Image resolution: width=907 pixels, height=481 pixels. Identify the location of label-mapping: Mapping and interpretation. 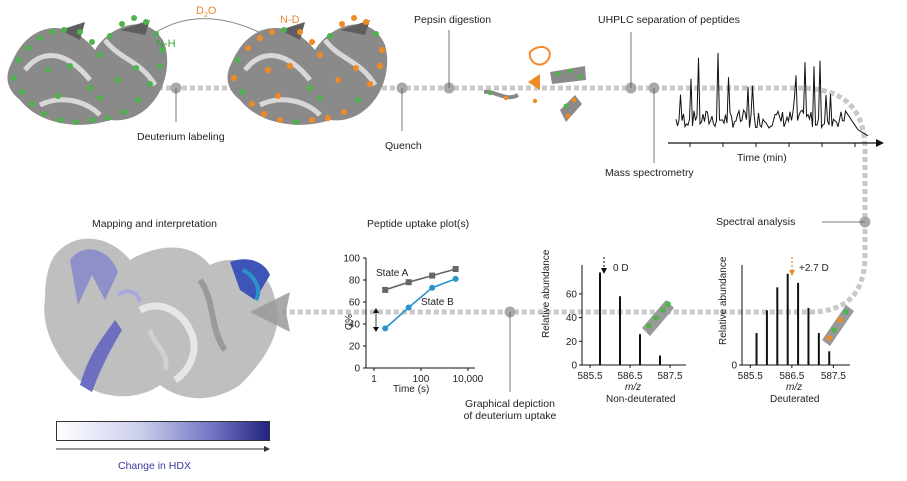
(154, 224).